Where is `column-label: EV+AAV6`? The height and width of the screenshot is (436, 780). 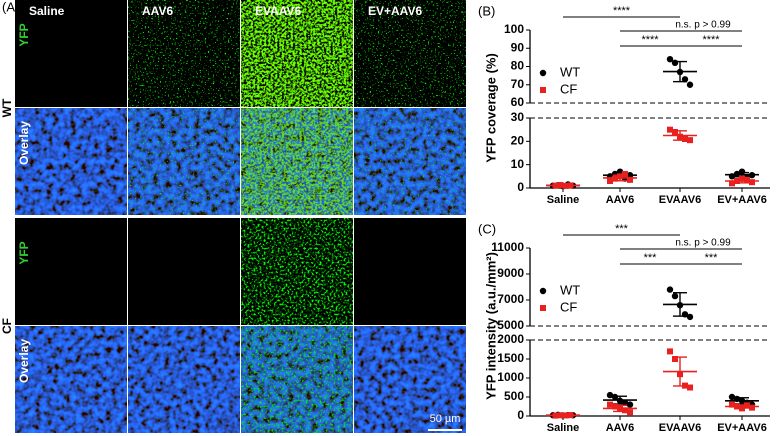 column-label: EV+AAV6 is located at coordinates (395, 11).